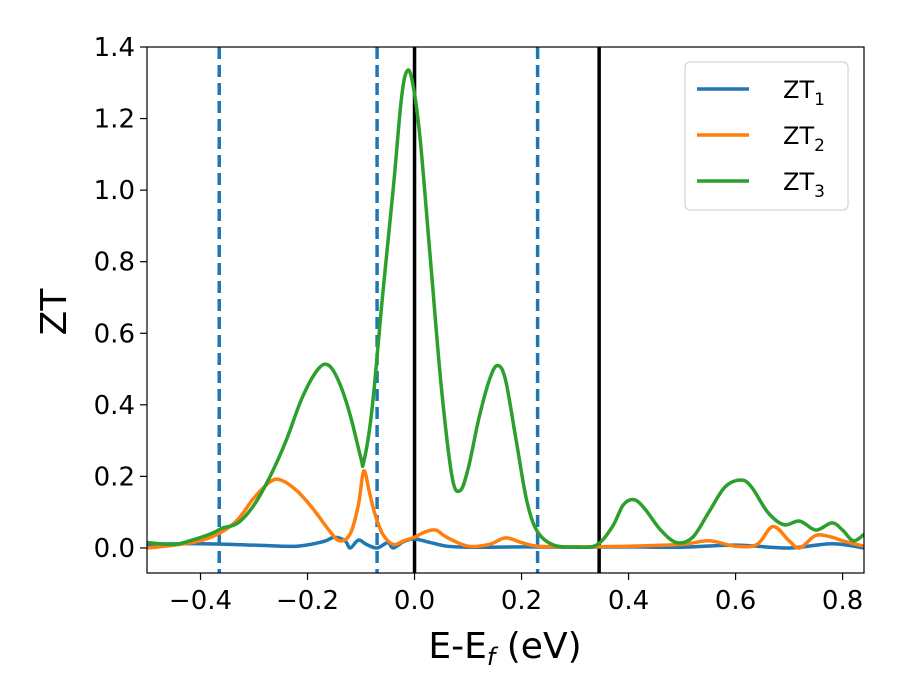 The height and width of the screenshot is (700, 900). What do you see at coordinates (414, 601) in the screenshot?
I see `x-tick-label: 0.0` at bounding box center [414, 601].